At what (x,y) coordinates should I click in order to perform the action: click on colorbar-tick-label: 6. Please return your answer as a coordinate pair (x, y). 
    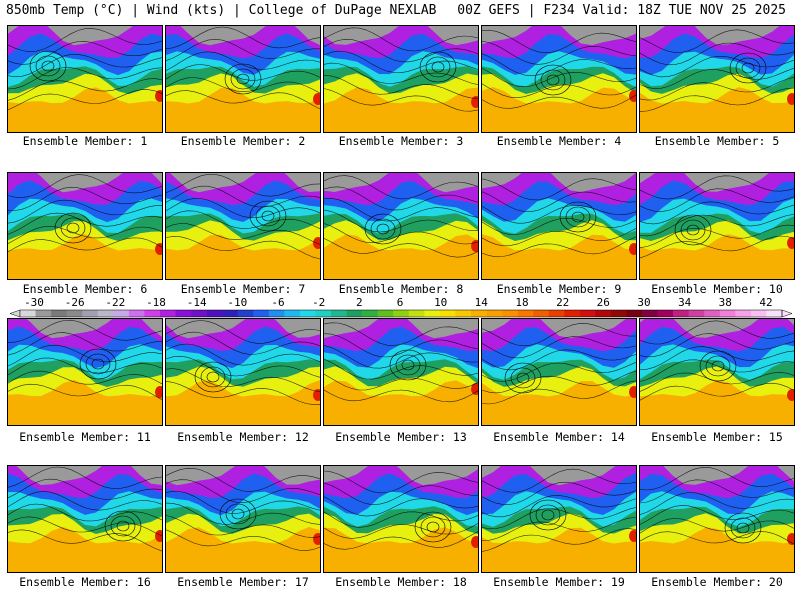
    Looking at the image, I should click on (400, 302).